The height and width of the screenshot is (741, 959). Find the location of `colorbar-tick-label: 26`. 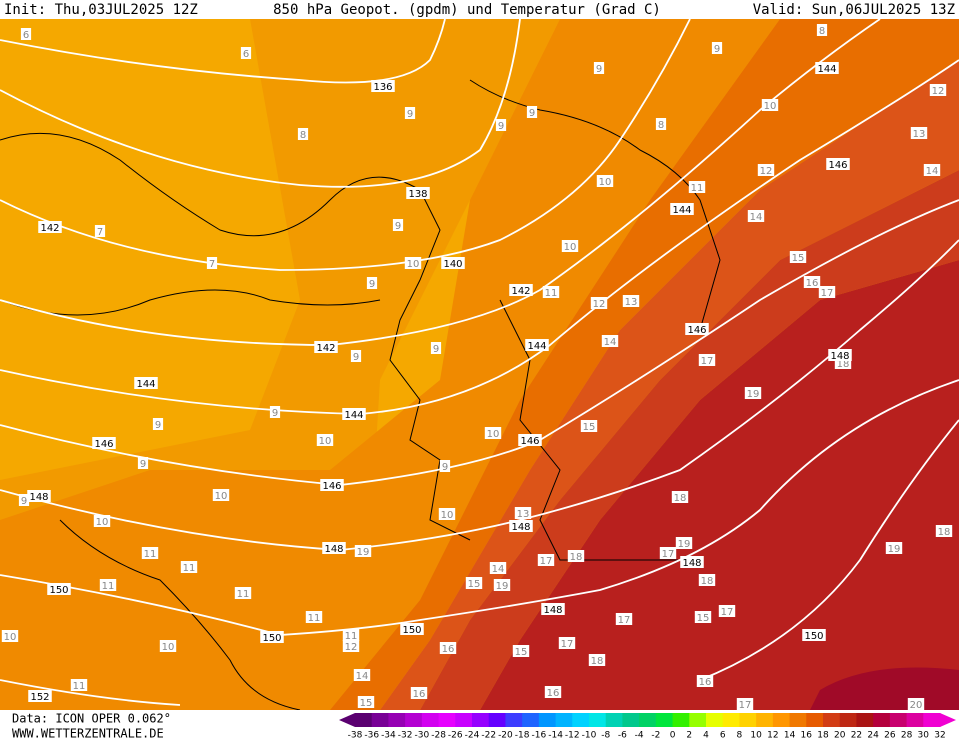

colorbar-tick-label: 26 is located at coordinates (890, 736).